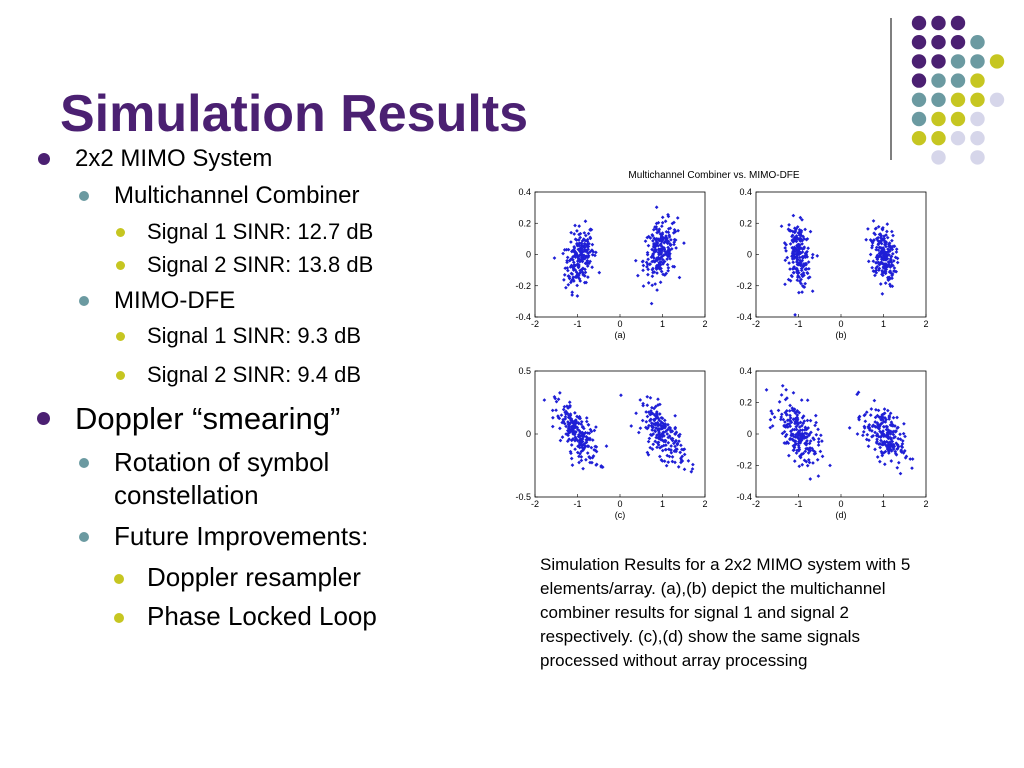 Image resolution: width=1024 pixels, height=768 pixels. What do you see at coordinates (222, 462) in the screenshot?
I see `bullet-text: Rotation of symbol` at bounding box center [222, 462].